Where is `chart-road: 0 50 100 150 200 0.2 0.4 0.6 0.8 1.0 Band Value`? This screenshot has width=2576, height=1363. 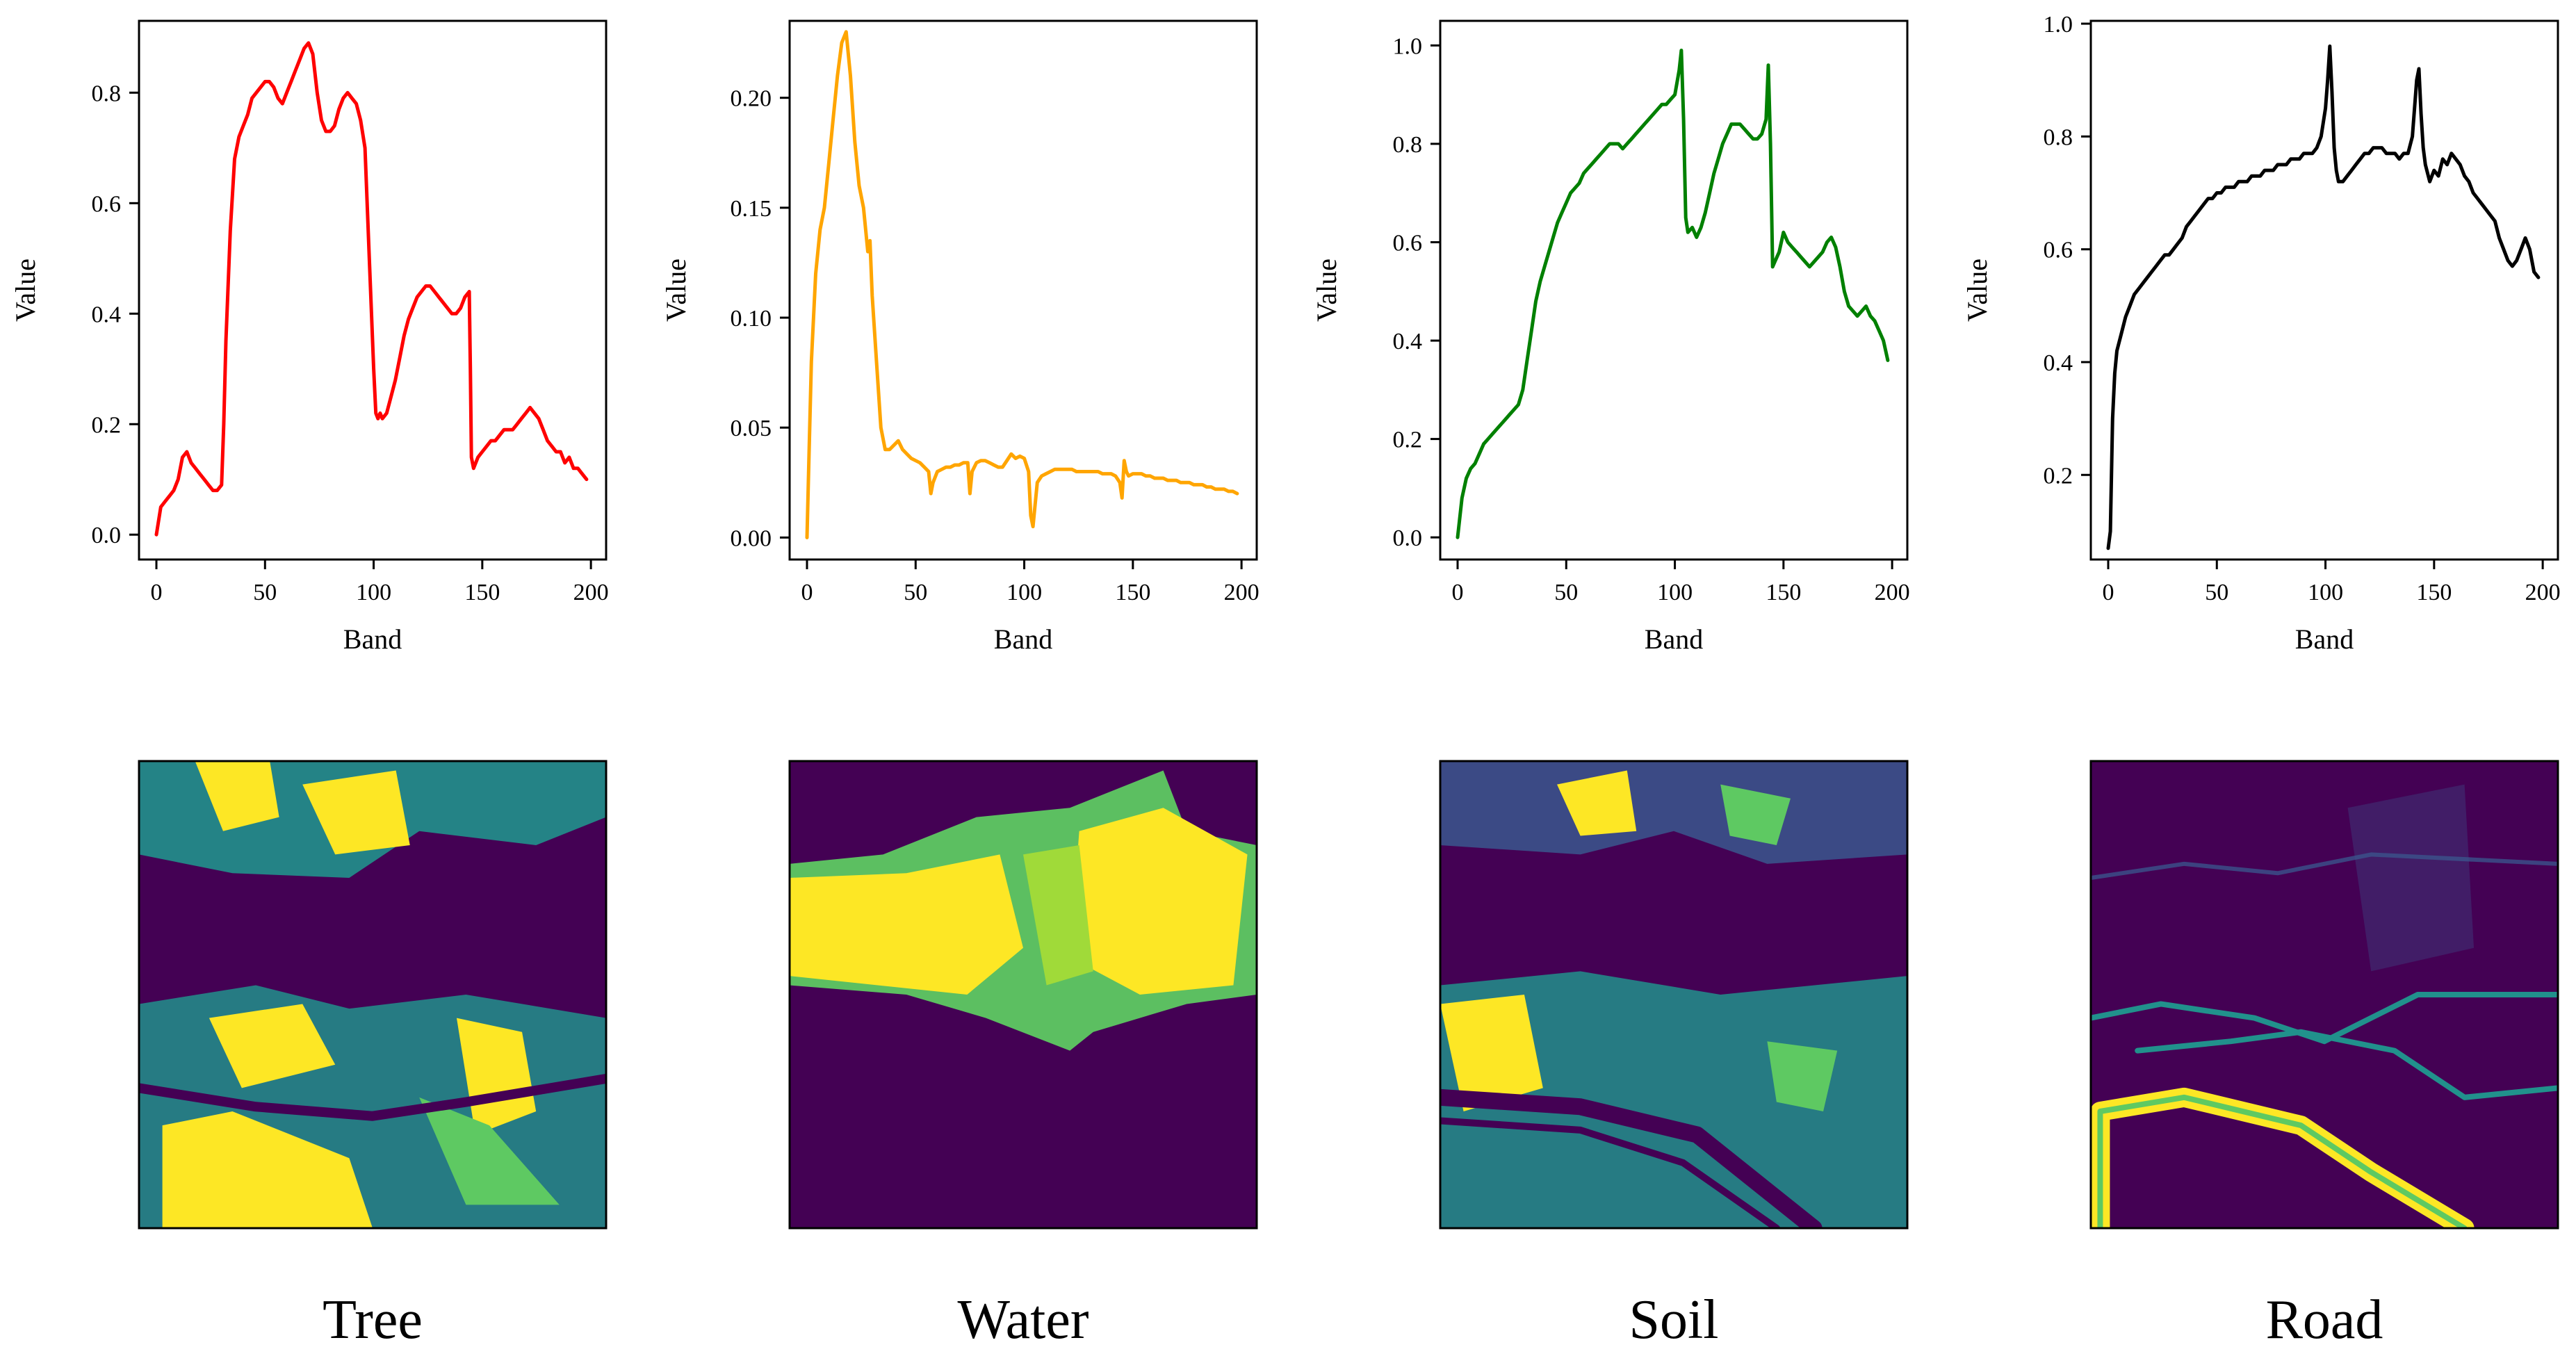 chart-road: 0 50 100 150 200 0.2 0.4 0.6 0.8 1.0 Band Value is located at coordinates (2261, 333).